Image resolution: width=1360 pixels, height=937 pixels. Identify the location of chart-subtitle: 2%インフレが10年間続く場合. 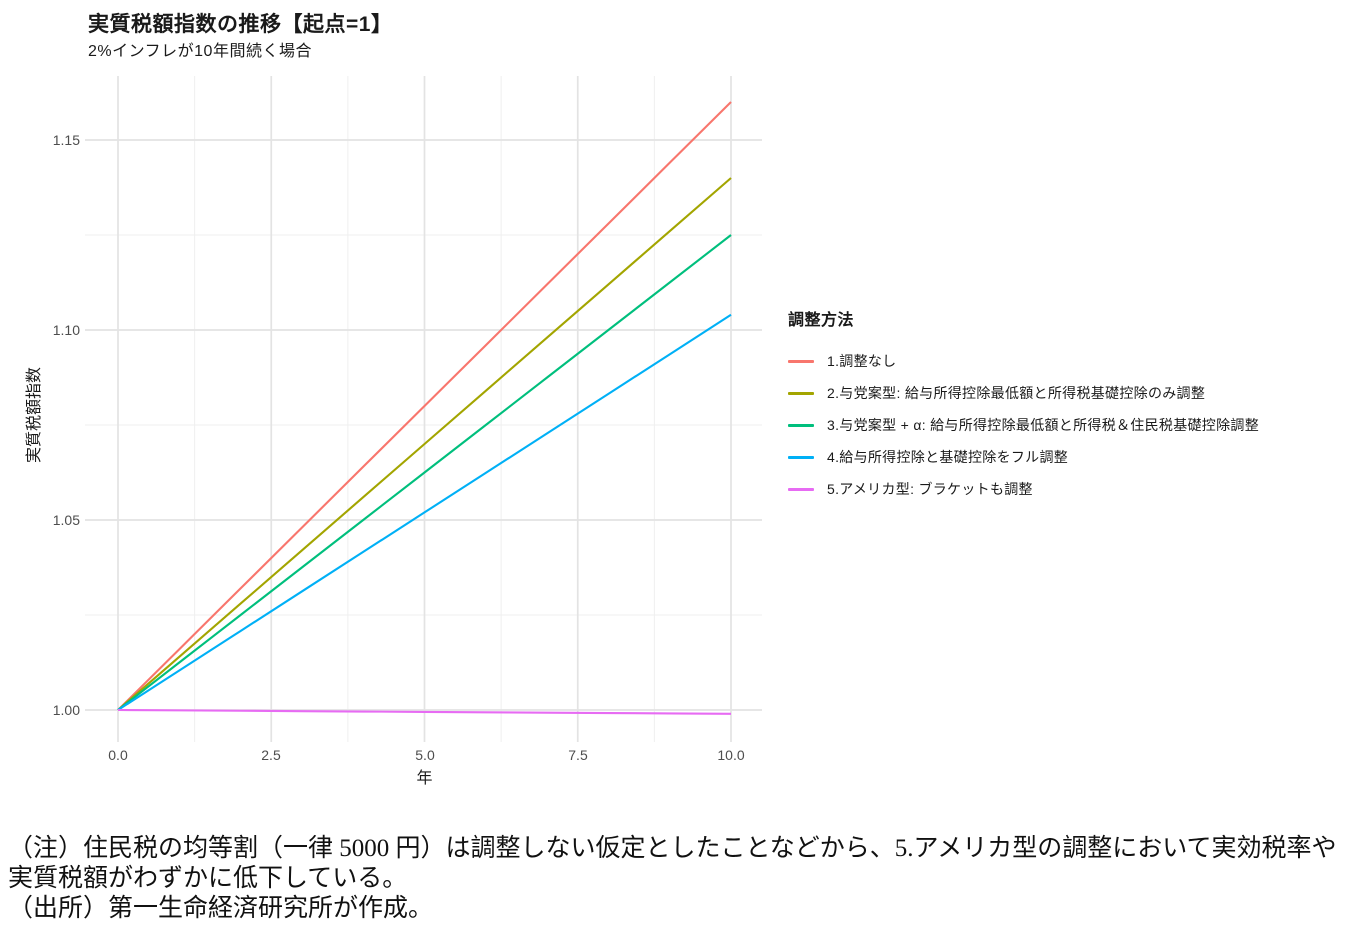
(200, 51).